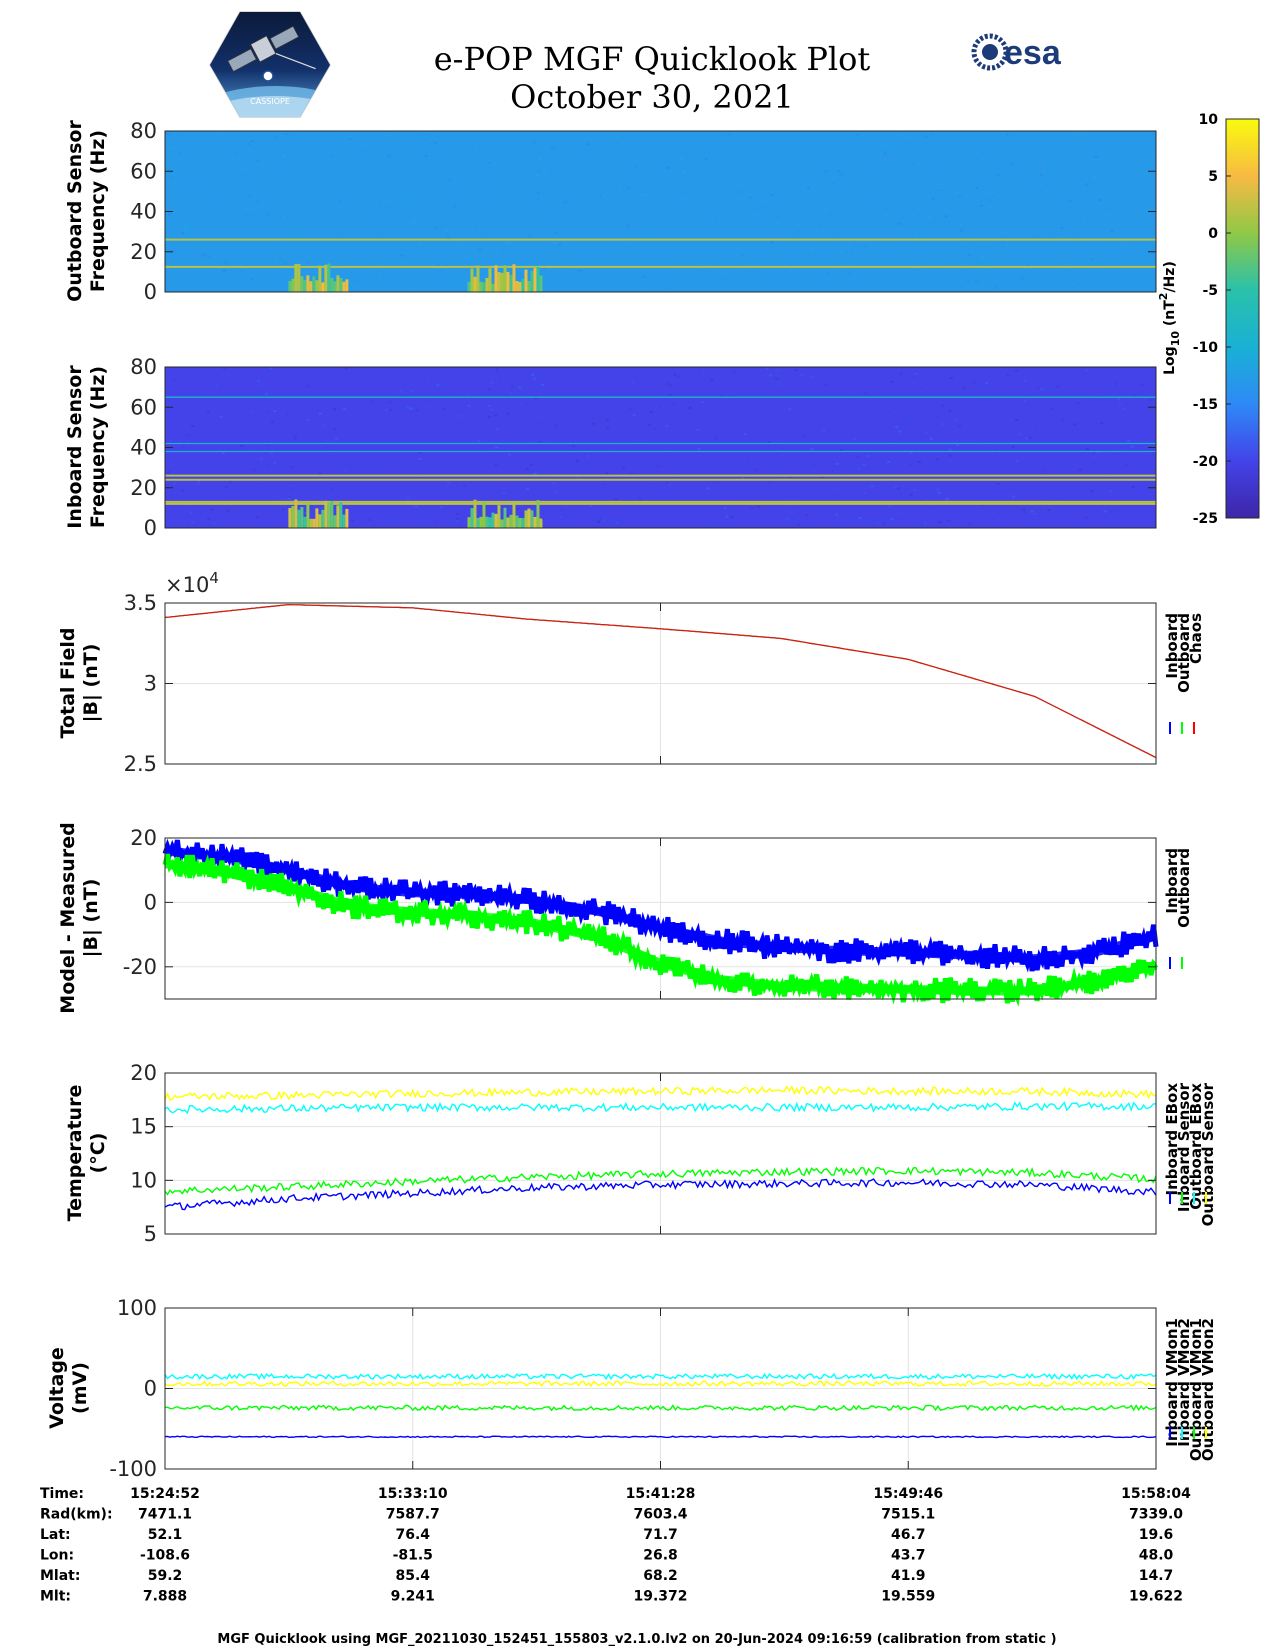 The width and height of the screenshot is (1275, 1650). I want to click on legend-entry: Outboard, so click(1184, 653).